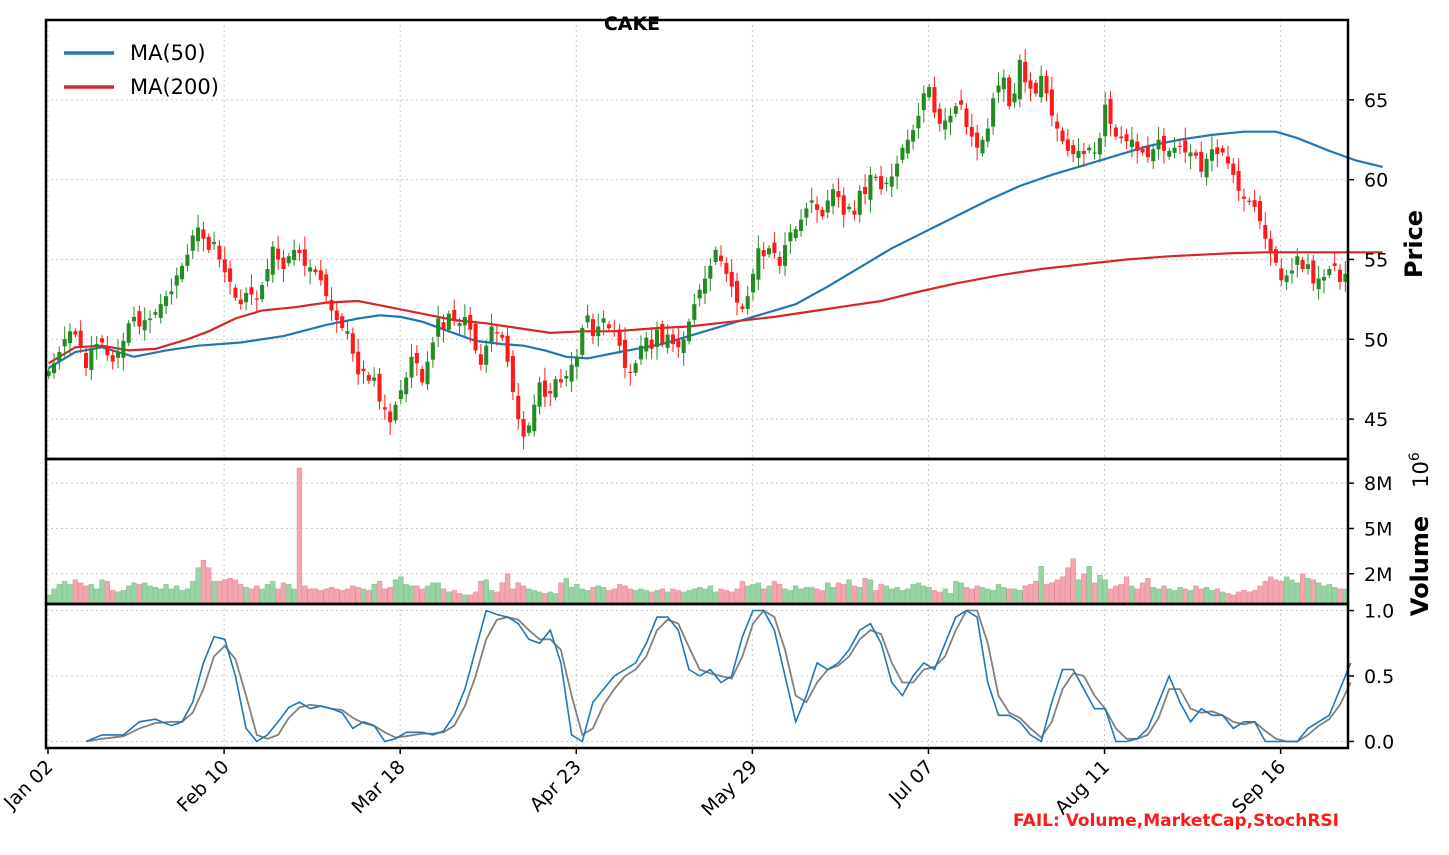  What do you see at coordinates (1378, 529) in the screenshot?
I see `volume-y-tick-label: 5M` at bounding box center [1378, 529].